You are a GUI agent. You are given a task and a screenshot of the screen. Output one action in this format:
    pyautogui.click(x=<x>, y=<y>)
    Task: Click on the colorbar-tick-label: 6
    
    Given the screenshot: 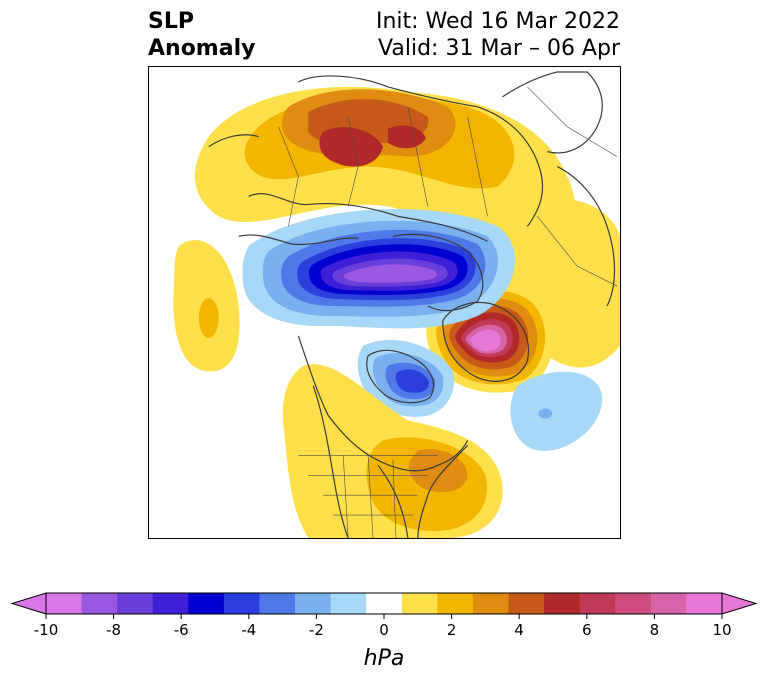 What is the action you would take?
    pyautogui.click(x=587, y=630)
    